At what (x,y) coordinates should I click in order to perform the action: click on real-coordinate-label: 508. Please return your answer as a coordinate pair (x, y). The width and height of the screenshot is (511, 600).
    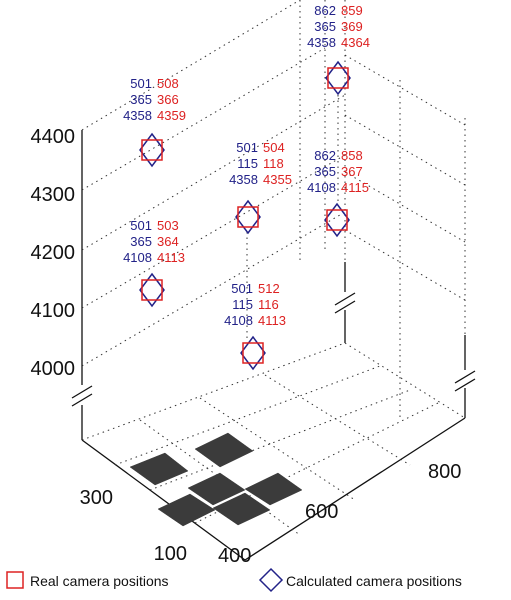
    Looking at the image, I should click on (168, 83).